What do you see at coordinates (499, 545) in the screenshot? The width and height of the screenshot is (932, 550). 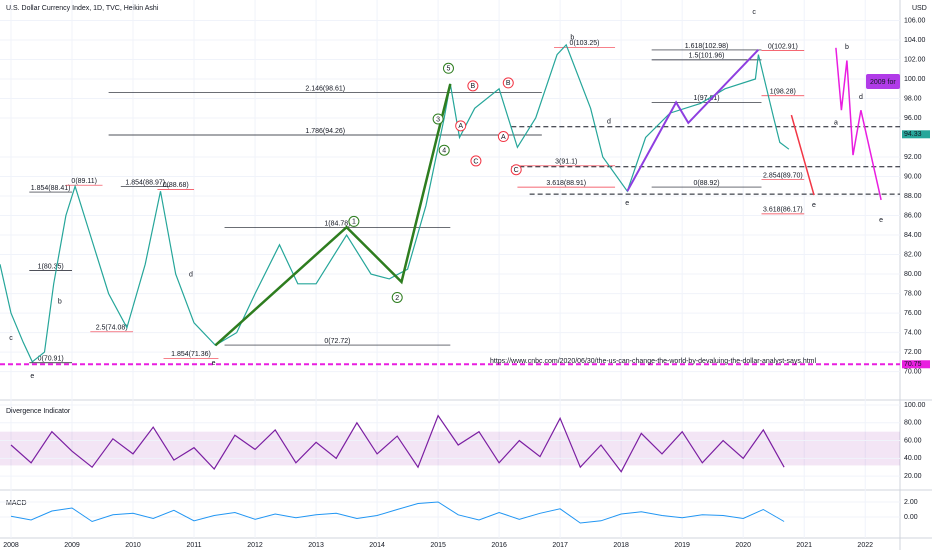 I see `x-tick-label: 2016` at bounding box center [499, 545].